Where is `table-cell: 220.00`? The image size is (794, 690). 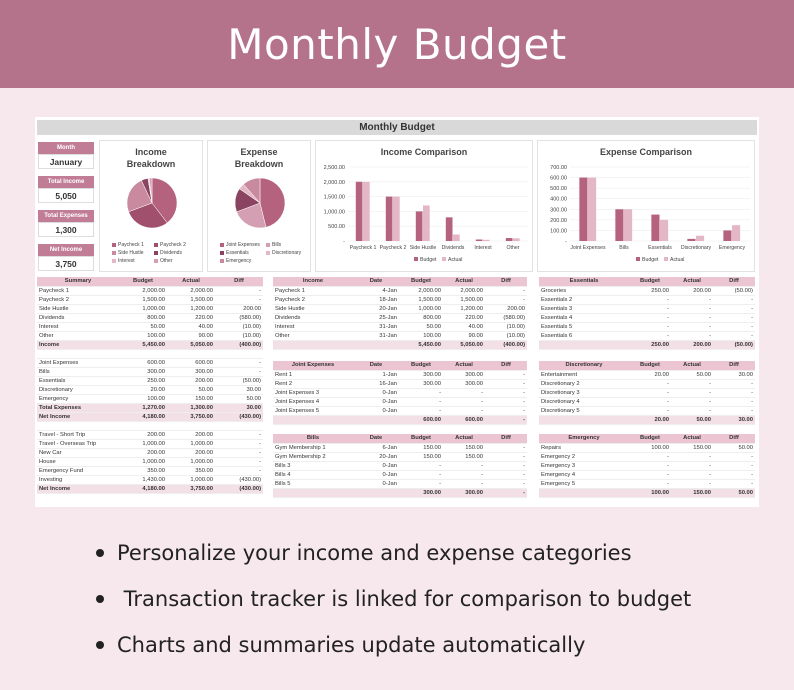
table-cell: 220.00 is located at coordinates (464, 318).